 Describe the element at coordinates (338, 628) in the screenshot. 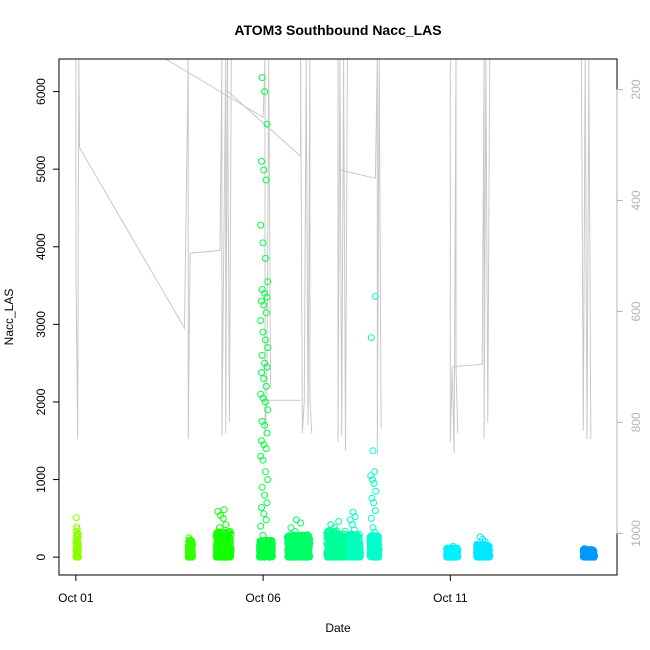

I see `x-axis-label: Date` at that location.